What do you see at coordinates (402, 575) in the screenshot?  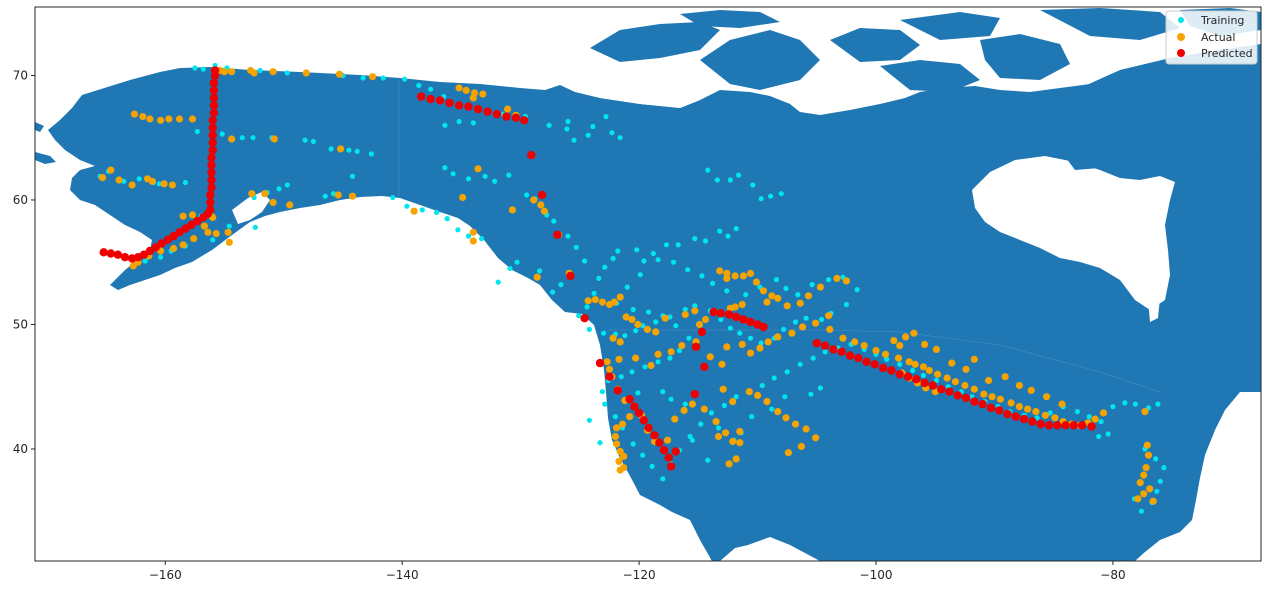 I see `x-tick-label: −140` at bounding box center [402, 575].